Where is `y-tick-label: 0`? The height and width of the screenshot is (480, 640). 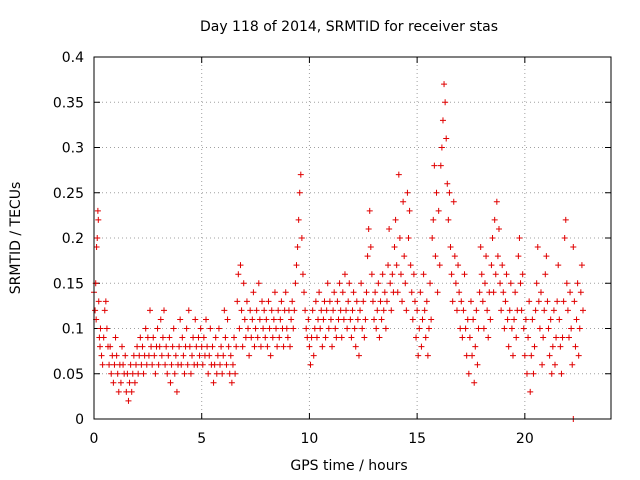 y-tick-label: 0 is located at coordinates (79, 420).